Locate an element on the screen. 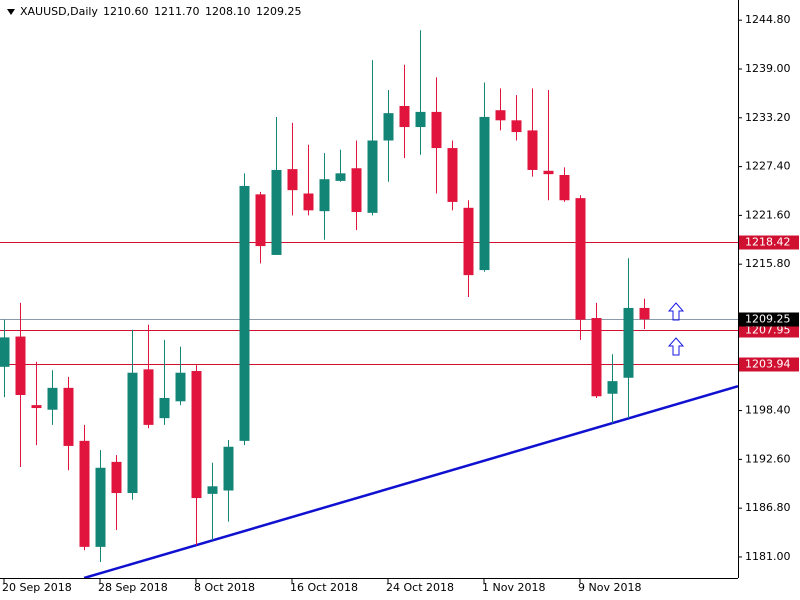 The height and width of the screenshot is (600, 800). y-tick-label: 1215.80 is located at coordinates (768, 263).